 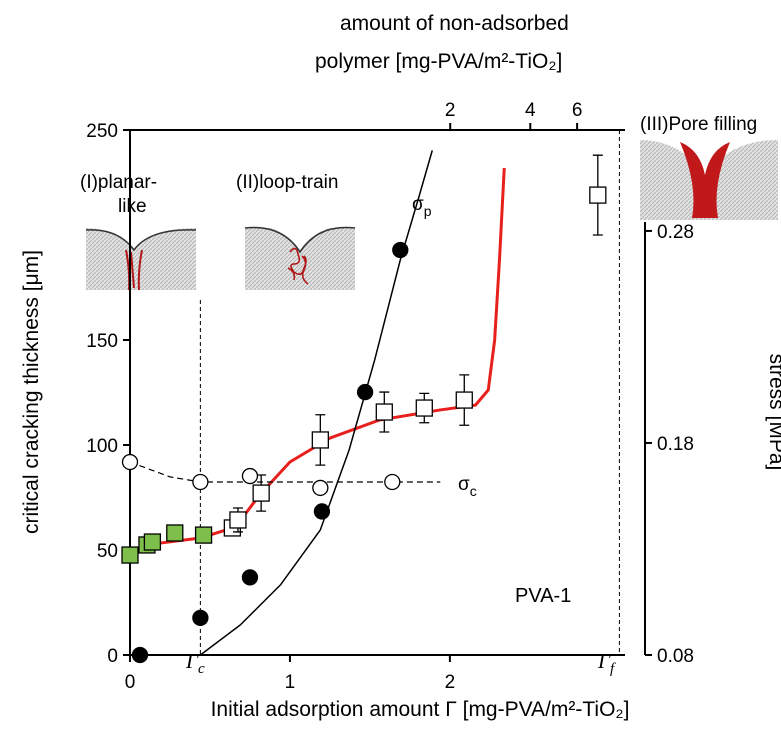 What do you see at coordinates (438, 61) in the screenshot?
I see `x2-axis-label: polymer [mg-PVA/m²-TiO₂]` at bounding box center [438, 61].